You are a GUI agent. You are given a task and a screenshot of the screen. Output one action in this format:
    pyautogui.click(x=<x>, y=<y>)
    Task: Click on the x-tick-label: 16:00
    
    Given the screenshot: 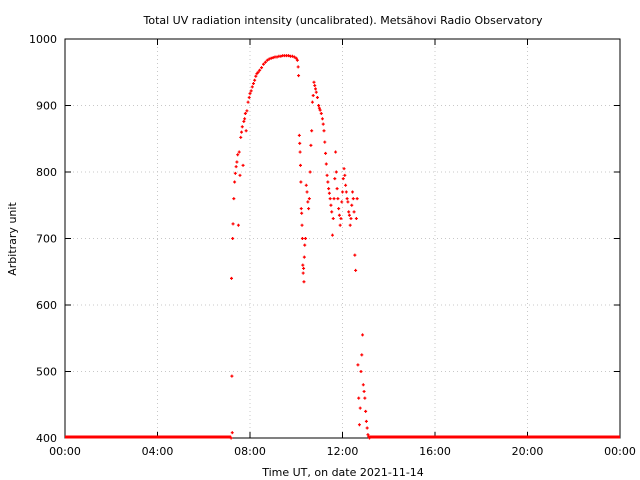 What is the action you would take?
    pyautogui.click(x=435, y=451)
    